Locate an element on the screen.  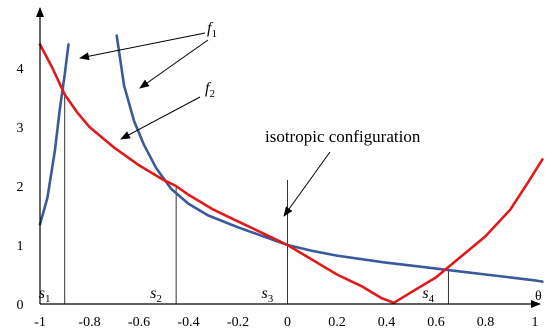
f2-annotation-letter: f is located at coordinates (208, 88).